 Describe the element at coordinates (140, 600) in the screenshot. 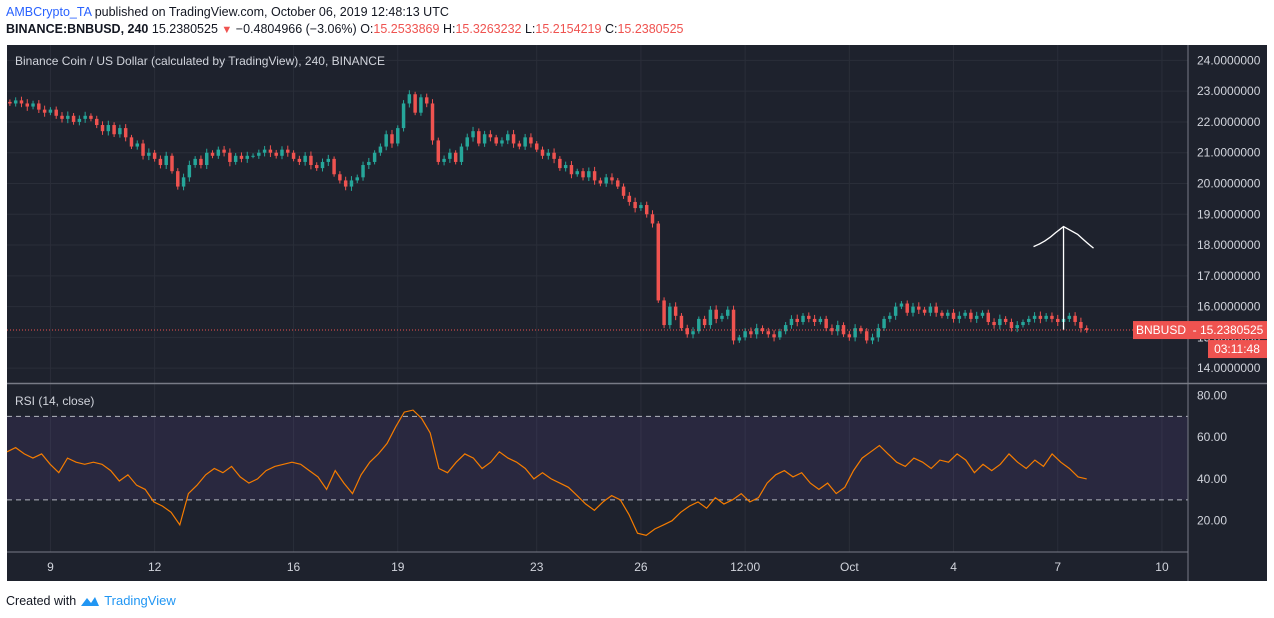

I see `footer-brand: TradingView` at that location.